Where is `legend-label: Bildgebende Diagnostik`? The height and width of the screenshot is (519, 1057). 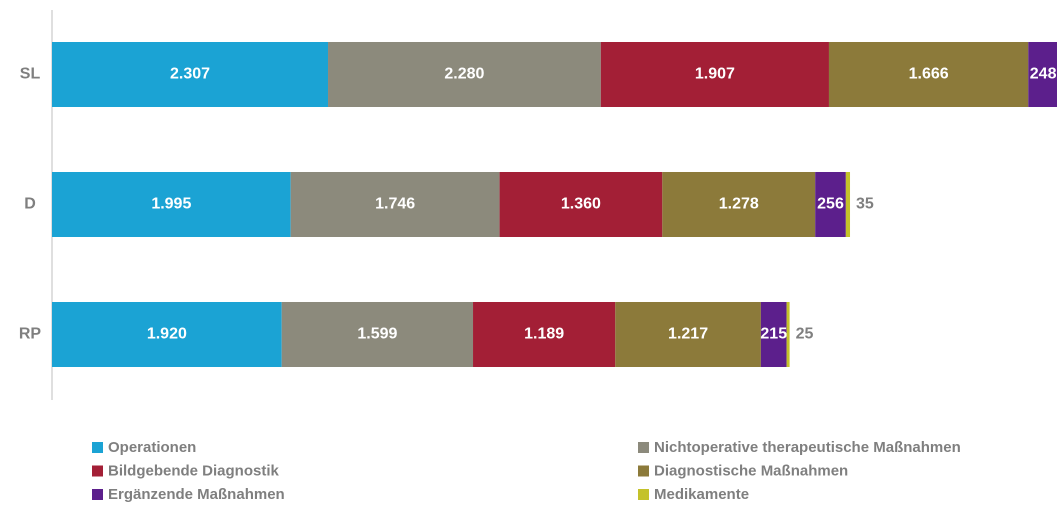
legend-label: Bildgebende Diagnostik is located at coordinates (194, 470).